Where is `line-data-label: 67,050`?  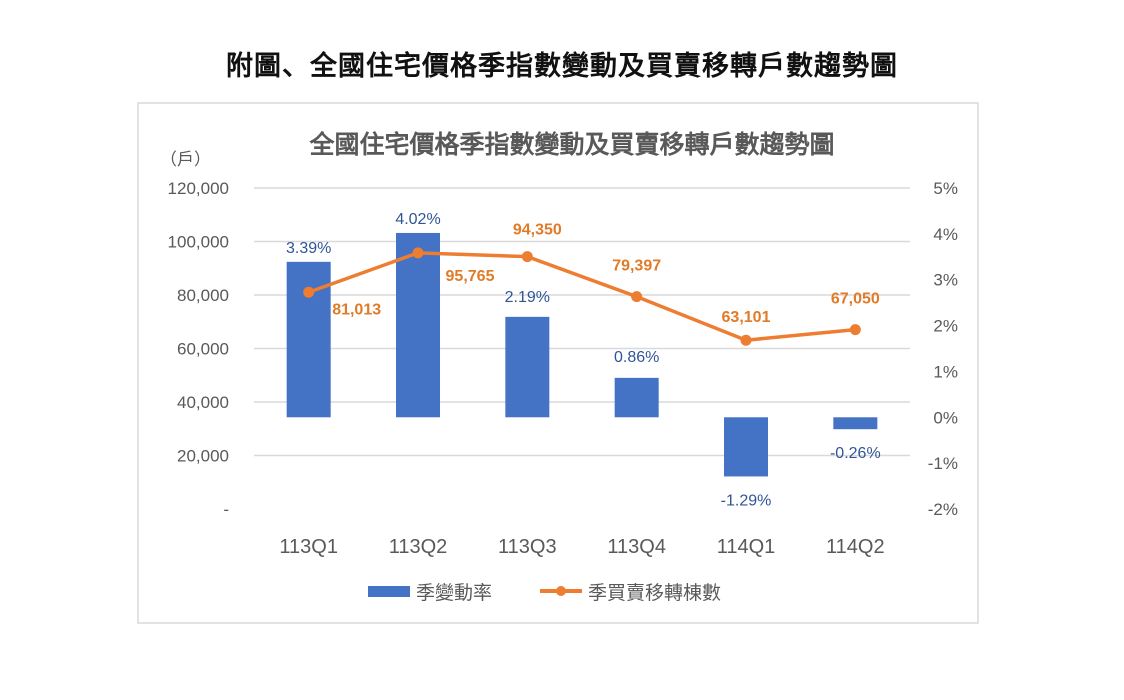
line-data-label: 67,050 is located at coordinates (855, 299).